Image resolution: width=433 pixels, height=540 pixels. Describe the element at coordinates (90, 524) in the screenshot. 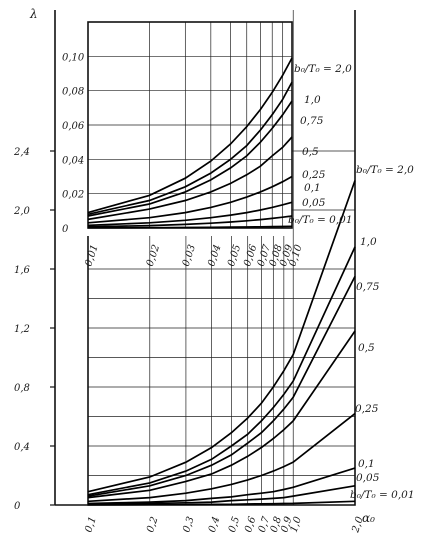

I see `main-x-tick-label: 0,1` at that location.